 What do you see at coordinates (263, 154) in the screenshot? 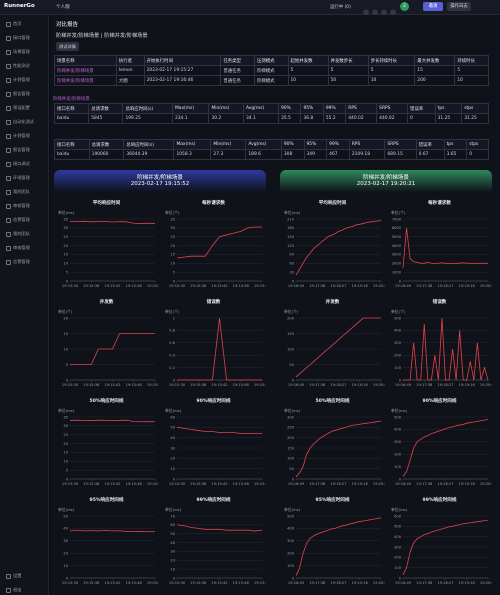
I see `cell: 189.6` at bounding box center [263, 154].